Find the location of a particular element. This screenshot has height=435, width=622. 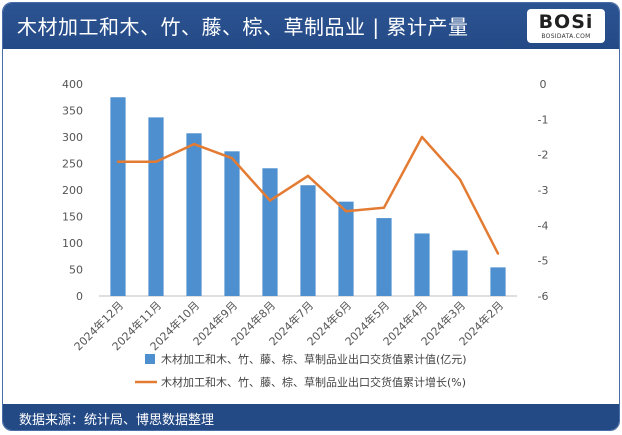

bosi-logo: BOSi BOSIDATA.COM is located at coordinates (566, 26).